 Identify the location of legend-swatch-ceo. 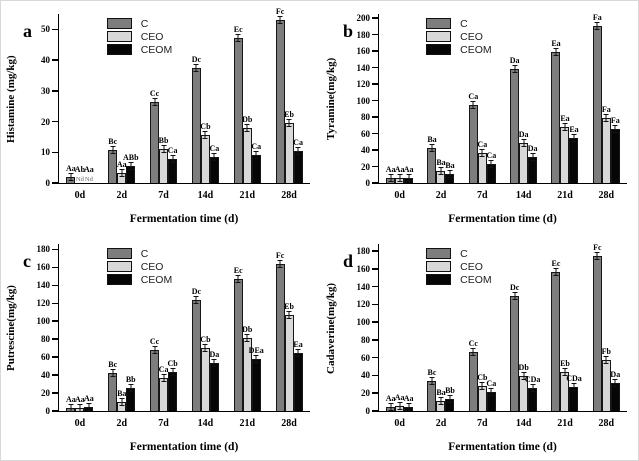
(439, 266).